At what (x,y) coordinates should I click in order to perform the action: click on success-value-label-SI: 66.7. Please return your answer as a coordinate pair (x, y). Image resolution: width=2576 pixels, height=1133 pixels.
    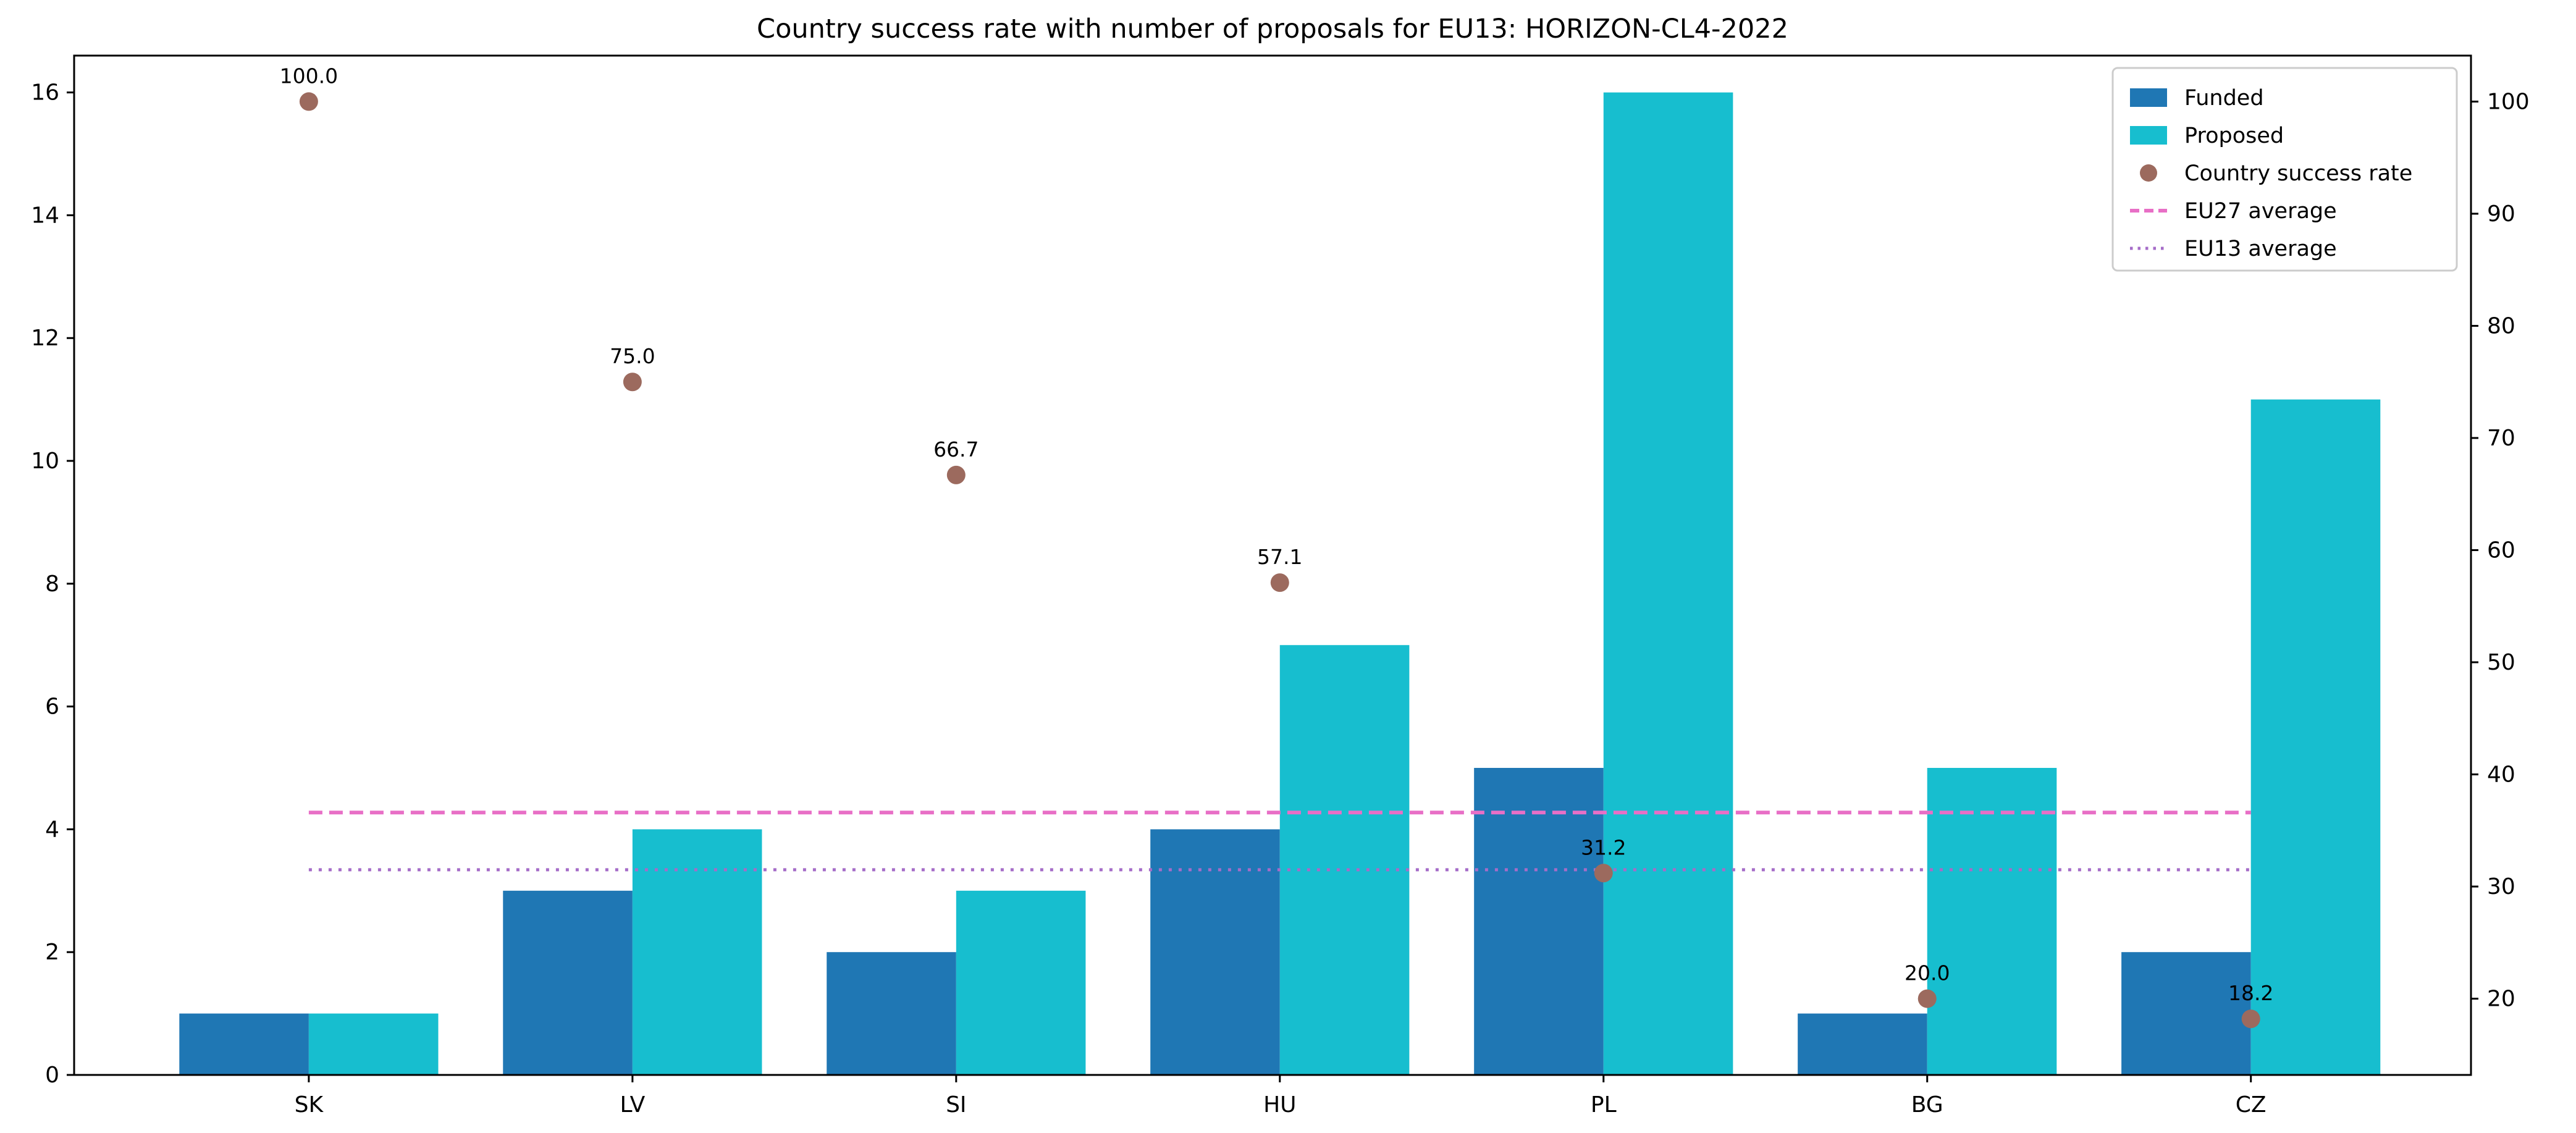
    Looking at the image, I should click on (956, 449).